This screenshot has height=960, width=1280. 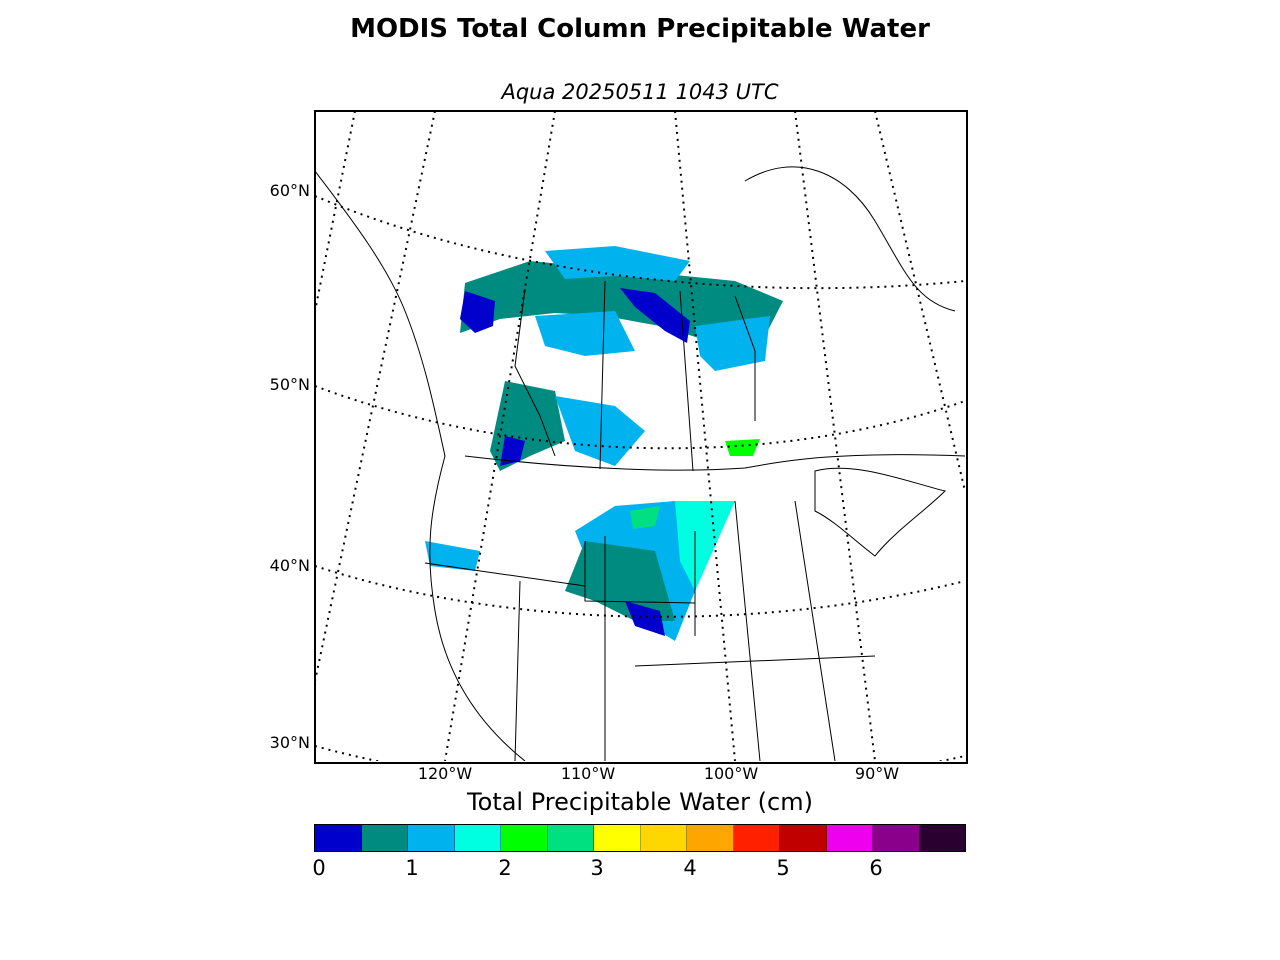 What do you see at coordinates (732, 343) in the screenshot?
I see `pw-swath-cyan-east` at bounding box center [732, 343].